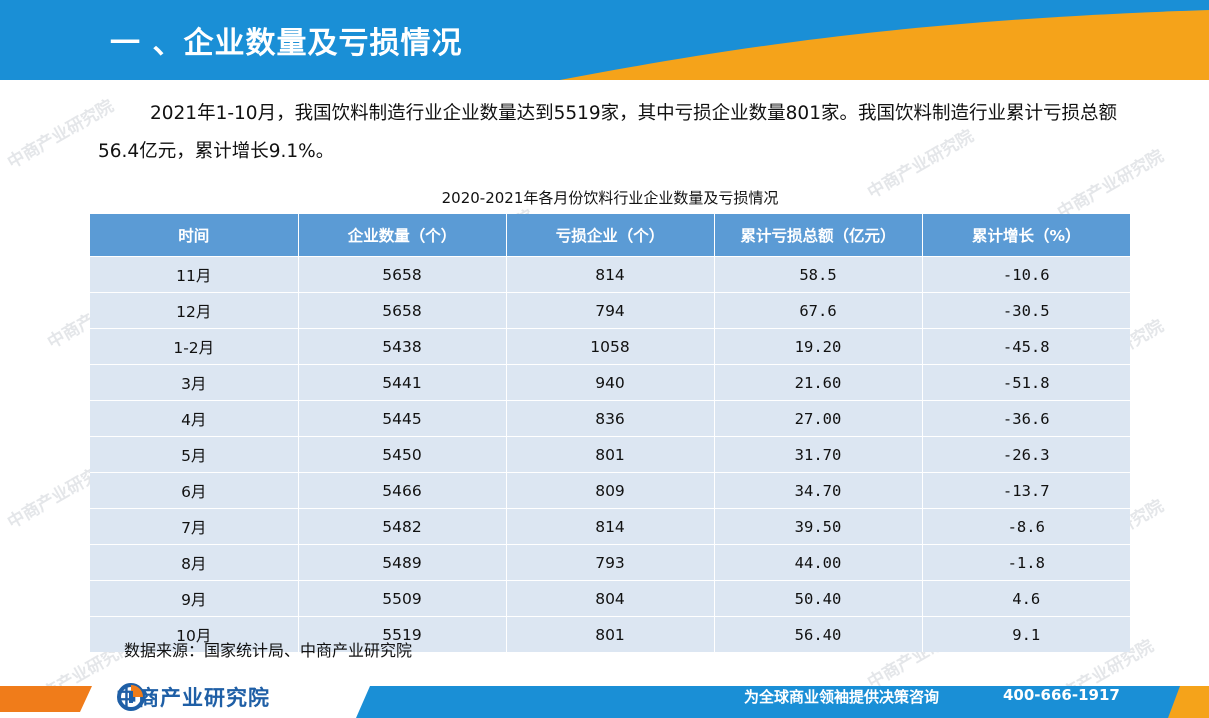 This screenshot has width=1209, height=718. Describe the element at coordinates (194, 634) in the screenshot. I see `cell-time: 10月` at that location.